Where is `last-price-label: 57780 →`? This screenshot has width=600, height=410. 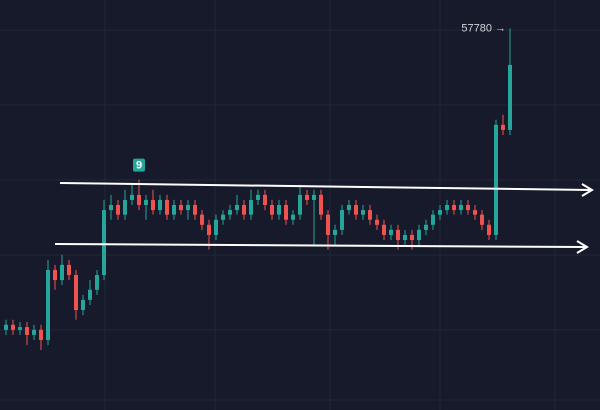 last-price-label: 57780 → is located at coordinates (483, 28).